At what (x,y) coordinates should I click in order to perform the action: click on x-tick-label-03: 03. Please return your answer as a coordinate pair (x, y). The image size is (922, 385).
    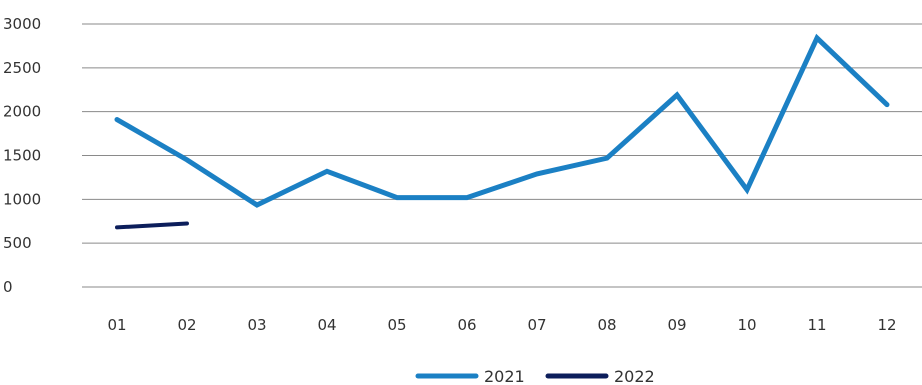
    Looking at the image, I should click on (256, 325).